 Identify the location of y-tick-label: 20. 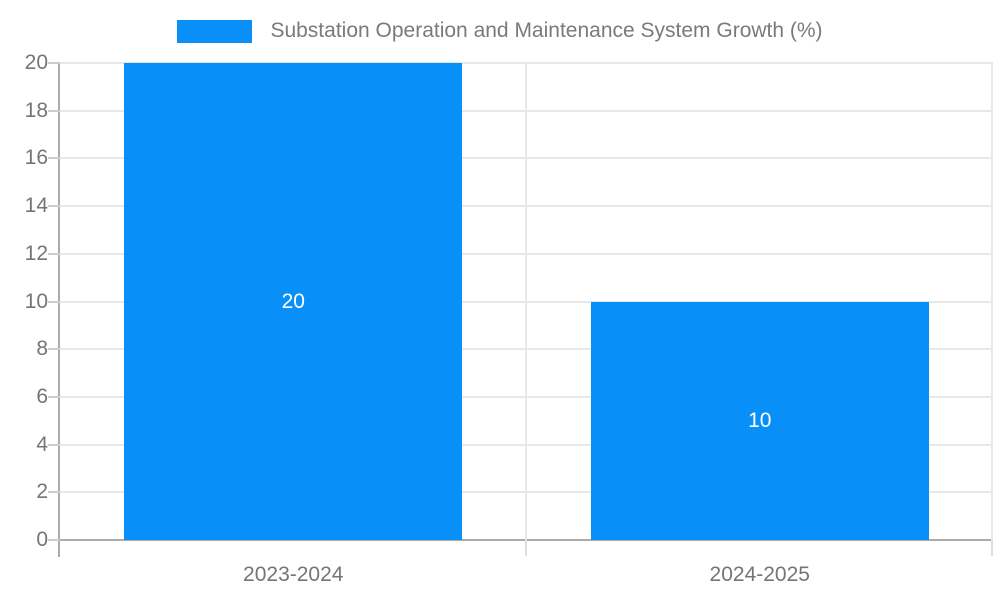
(36, 62).